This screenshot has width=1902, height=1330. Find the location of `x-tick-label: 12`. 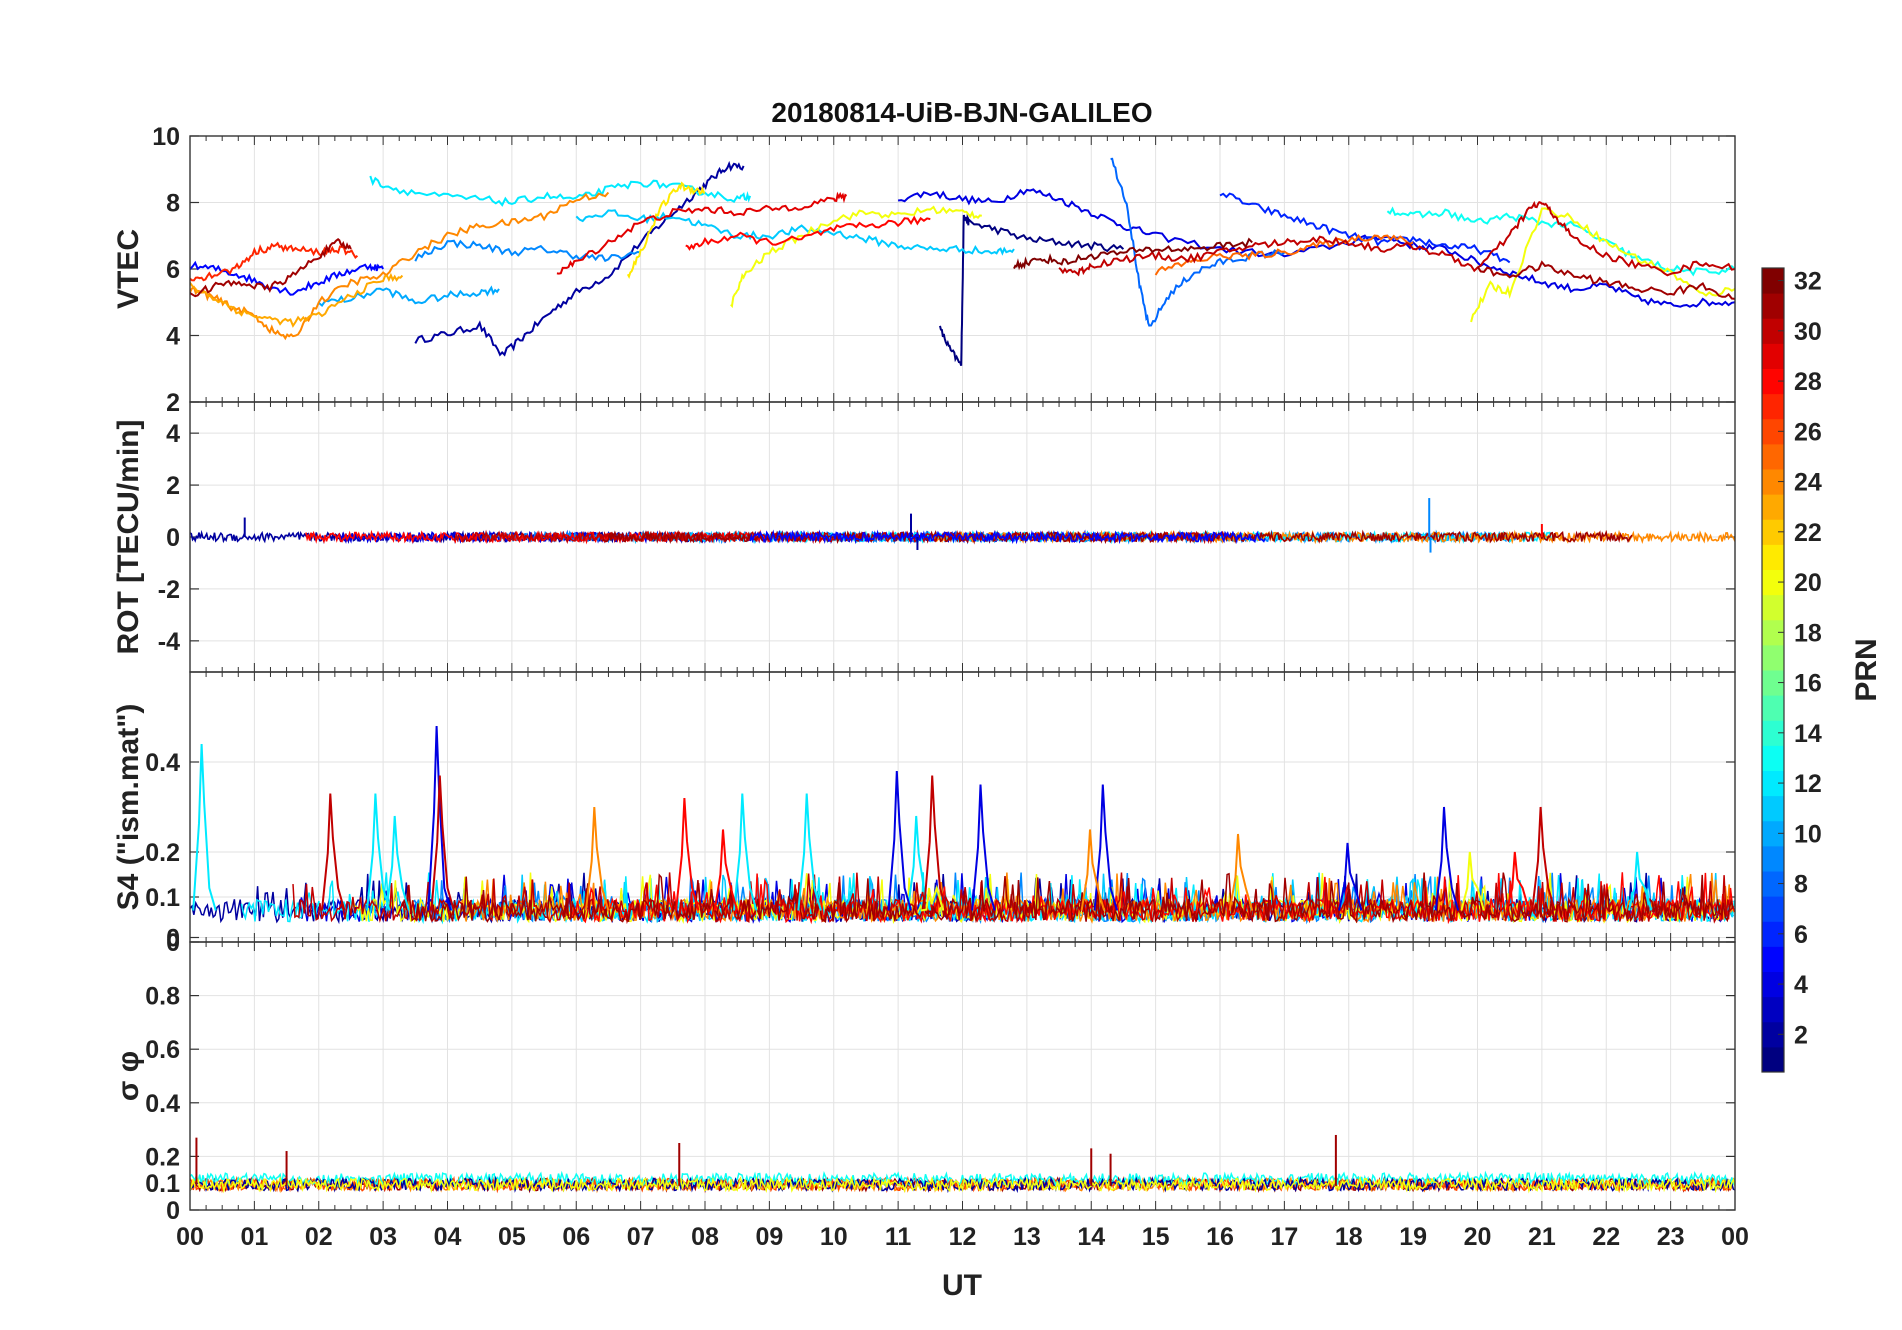

x-tick-label: 12 is located at coordinates (963, 1237).